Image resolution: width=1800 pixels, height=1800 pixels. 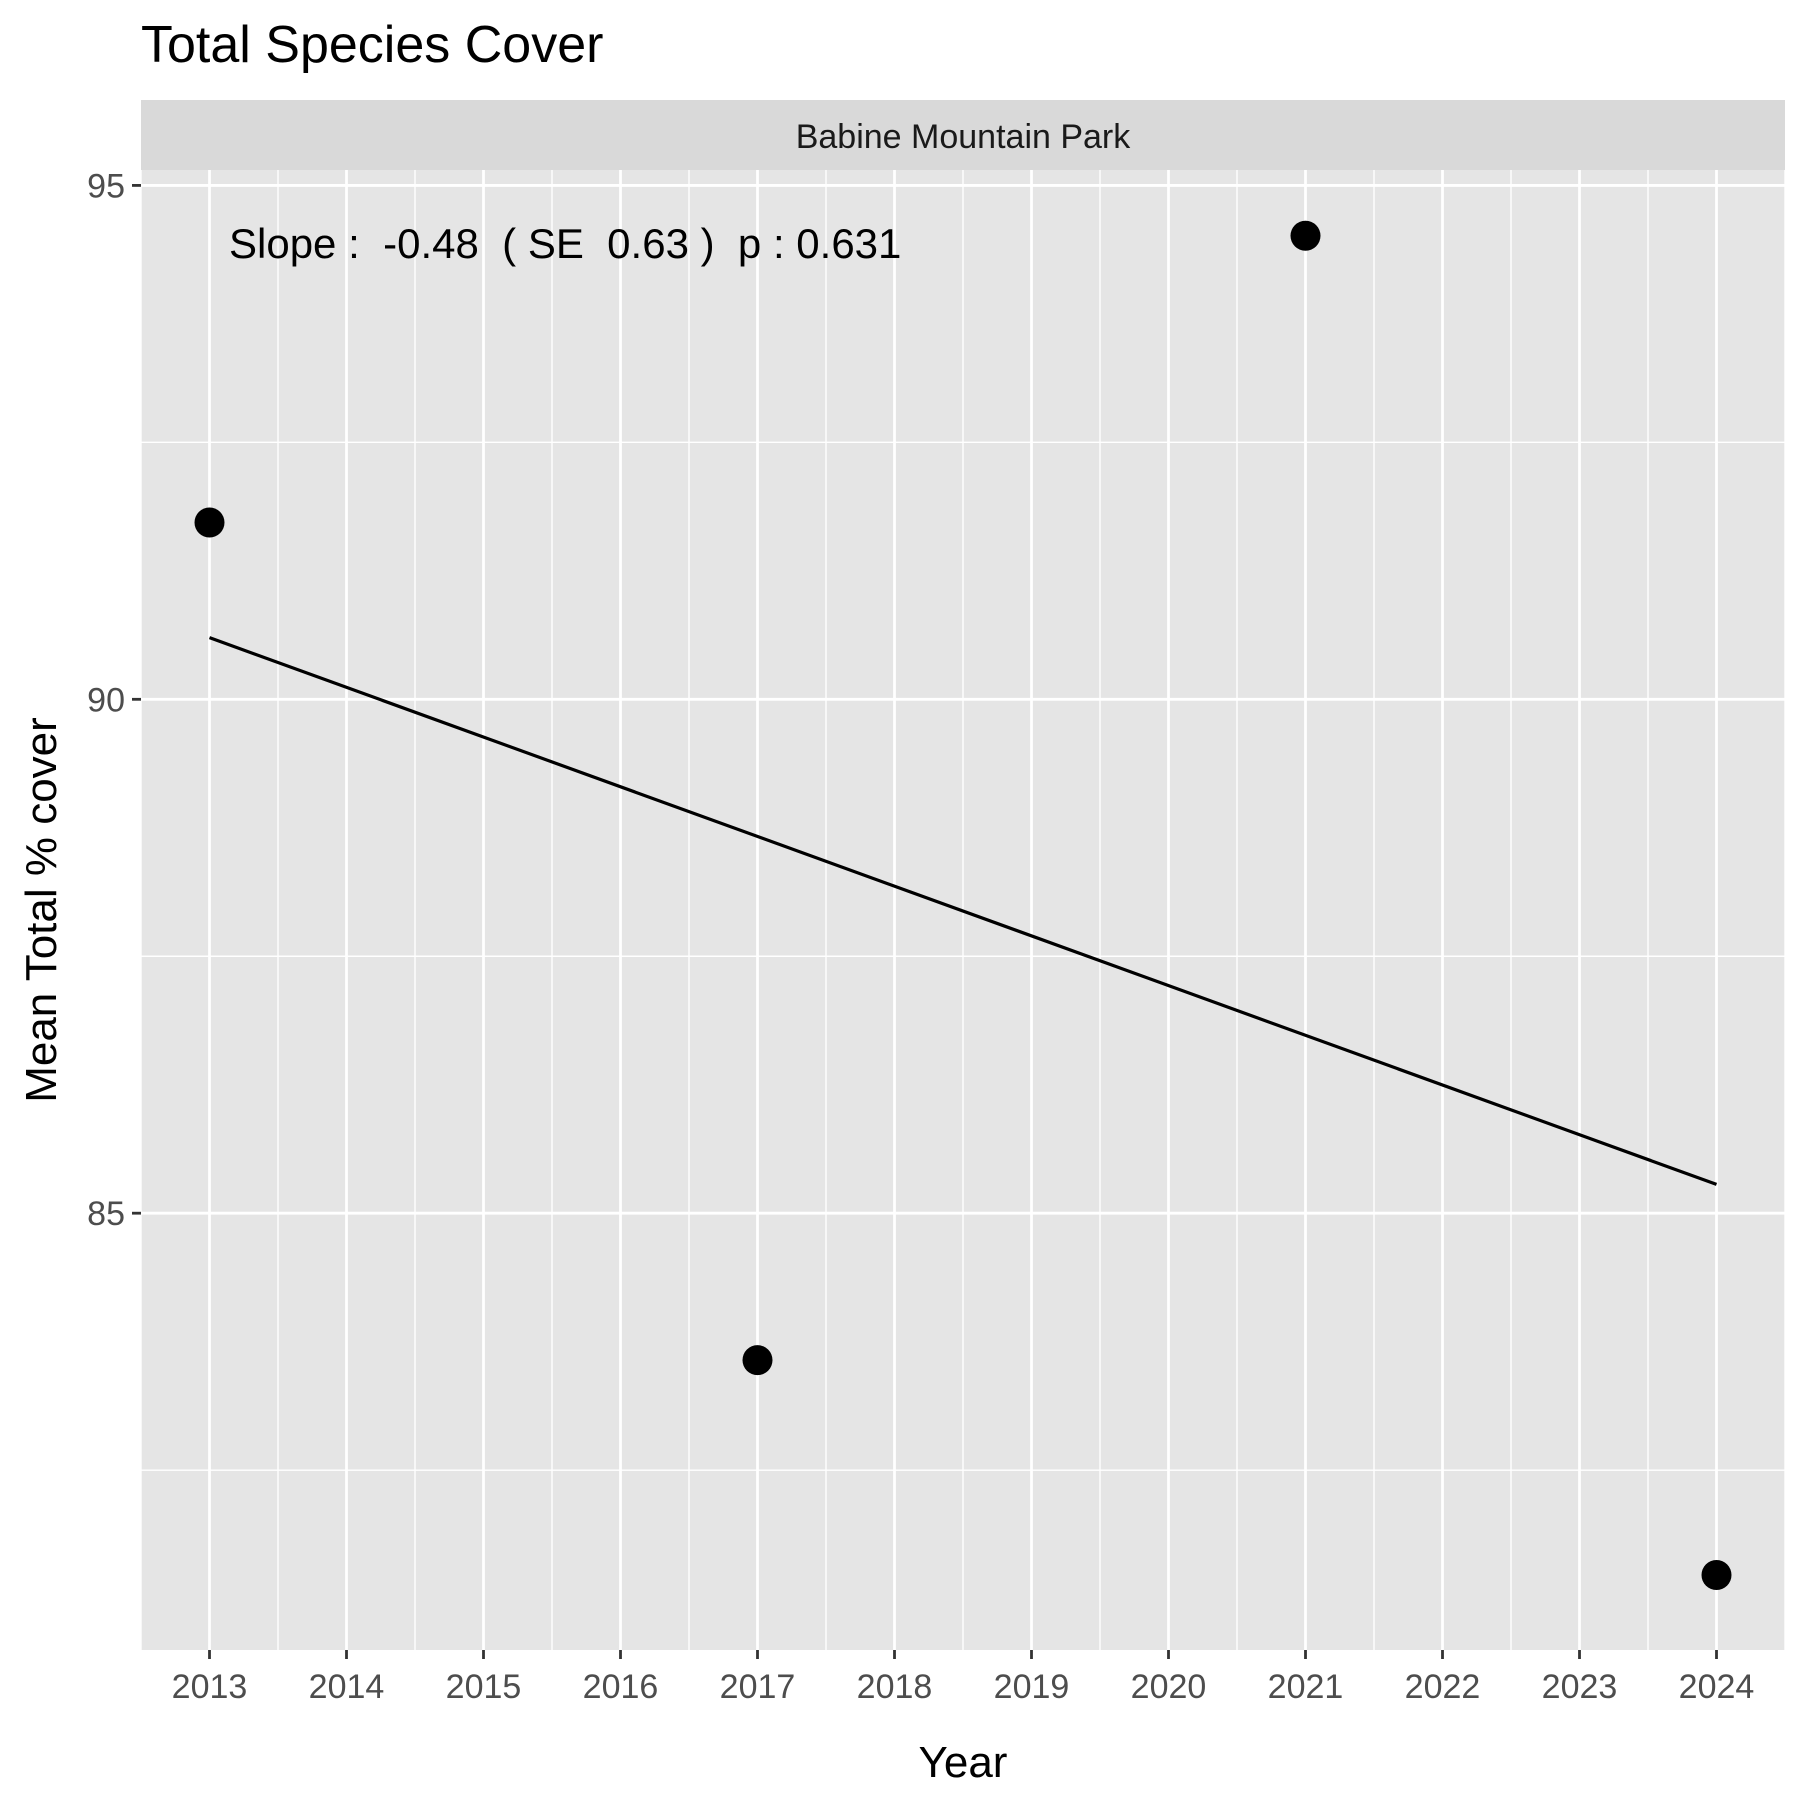 What do you see at coordinates (1443, 1687) in the screenshot?
I see `x-tick-label: 2022` at bounding box center [1443, 1687].